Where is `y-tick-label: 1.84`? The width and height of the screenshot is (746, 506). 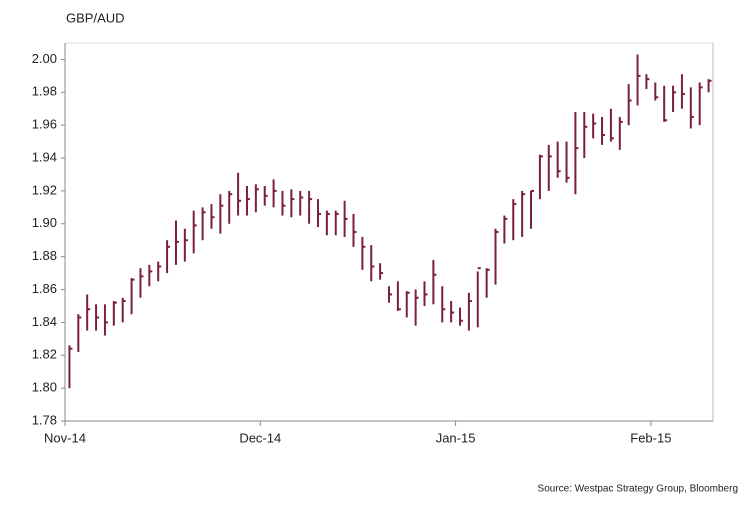 y-tick-label: 1.84 is located at coordinates (44, 321).